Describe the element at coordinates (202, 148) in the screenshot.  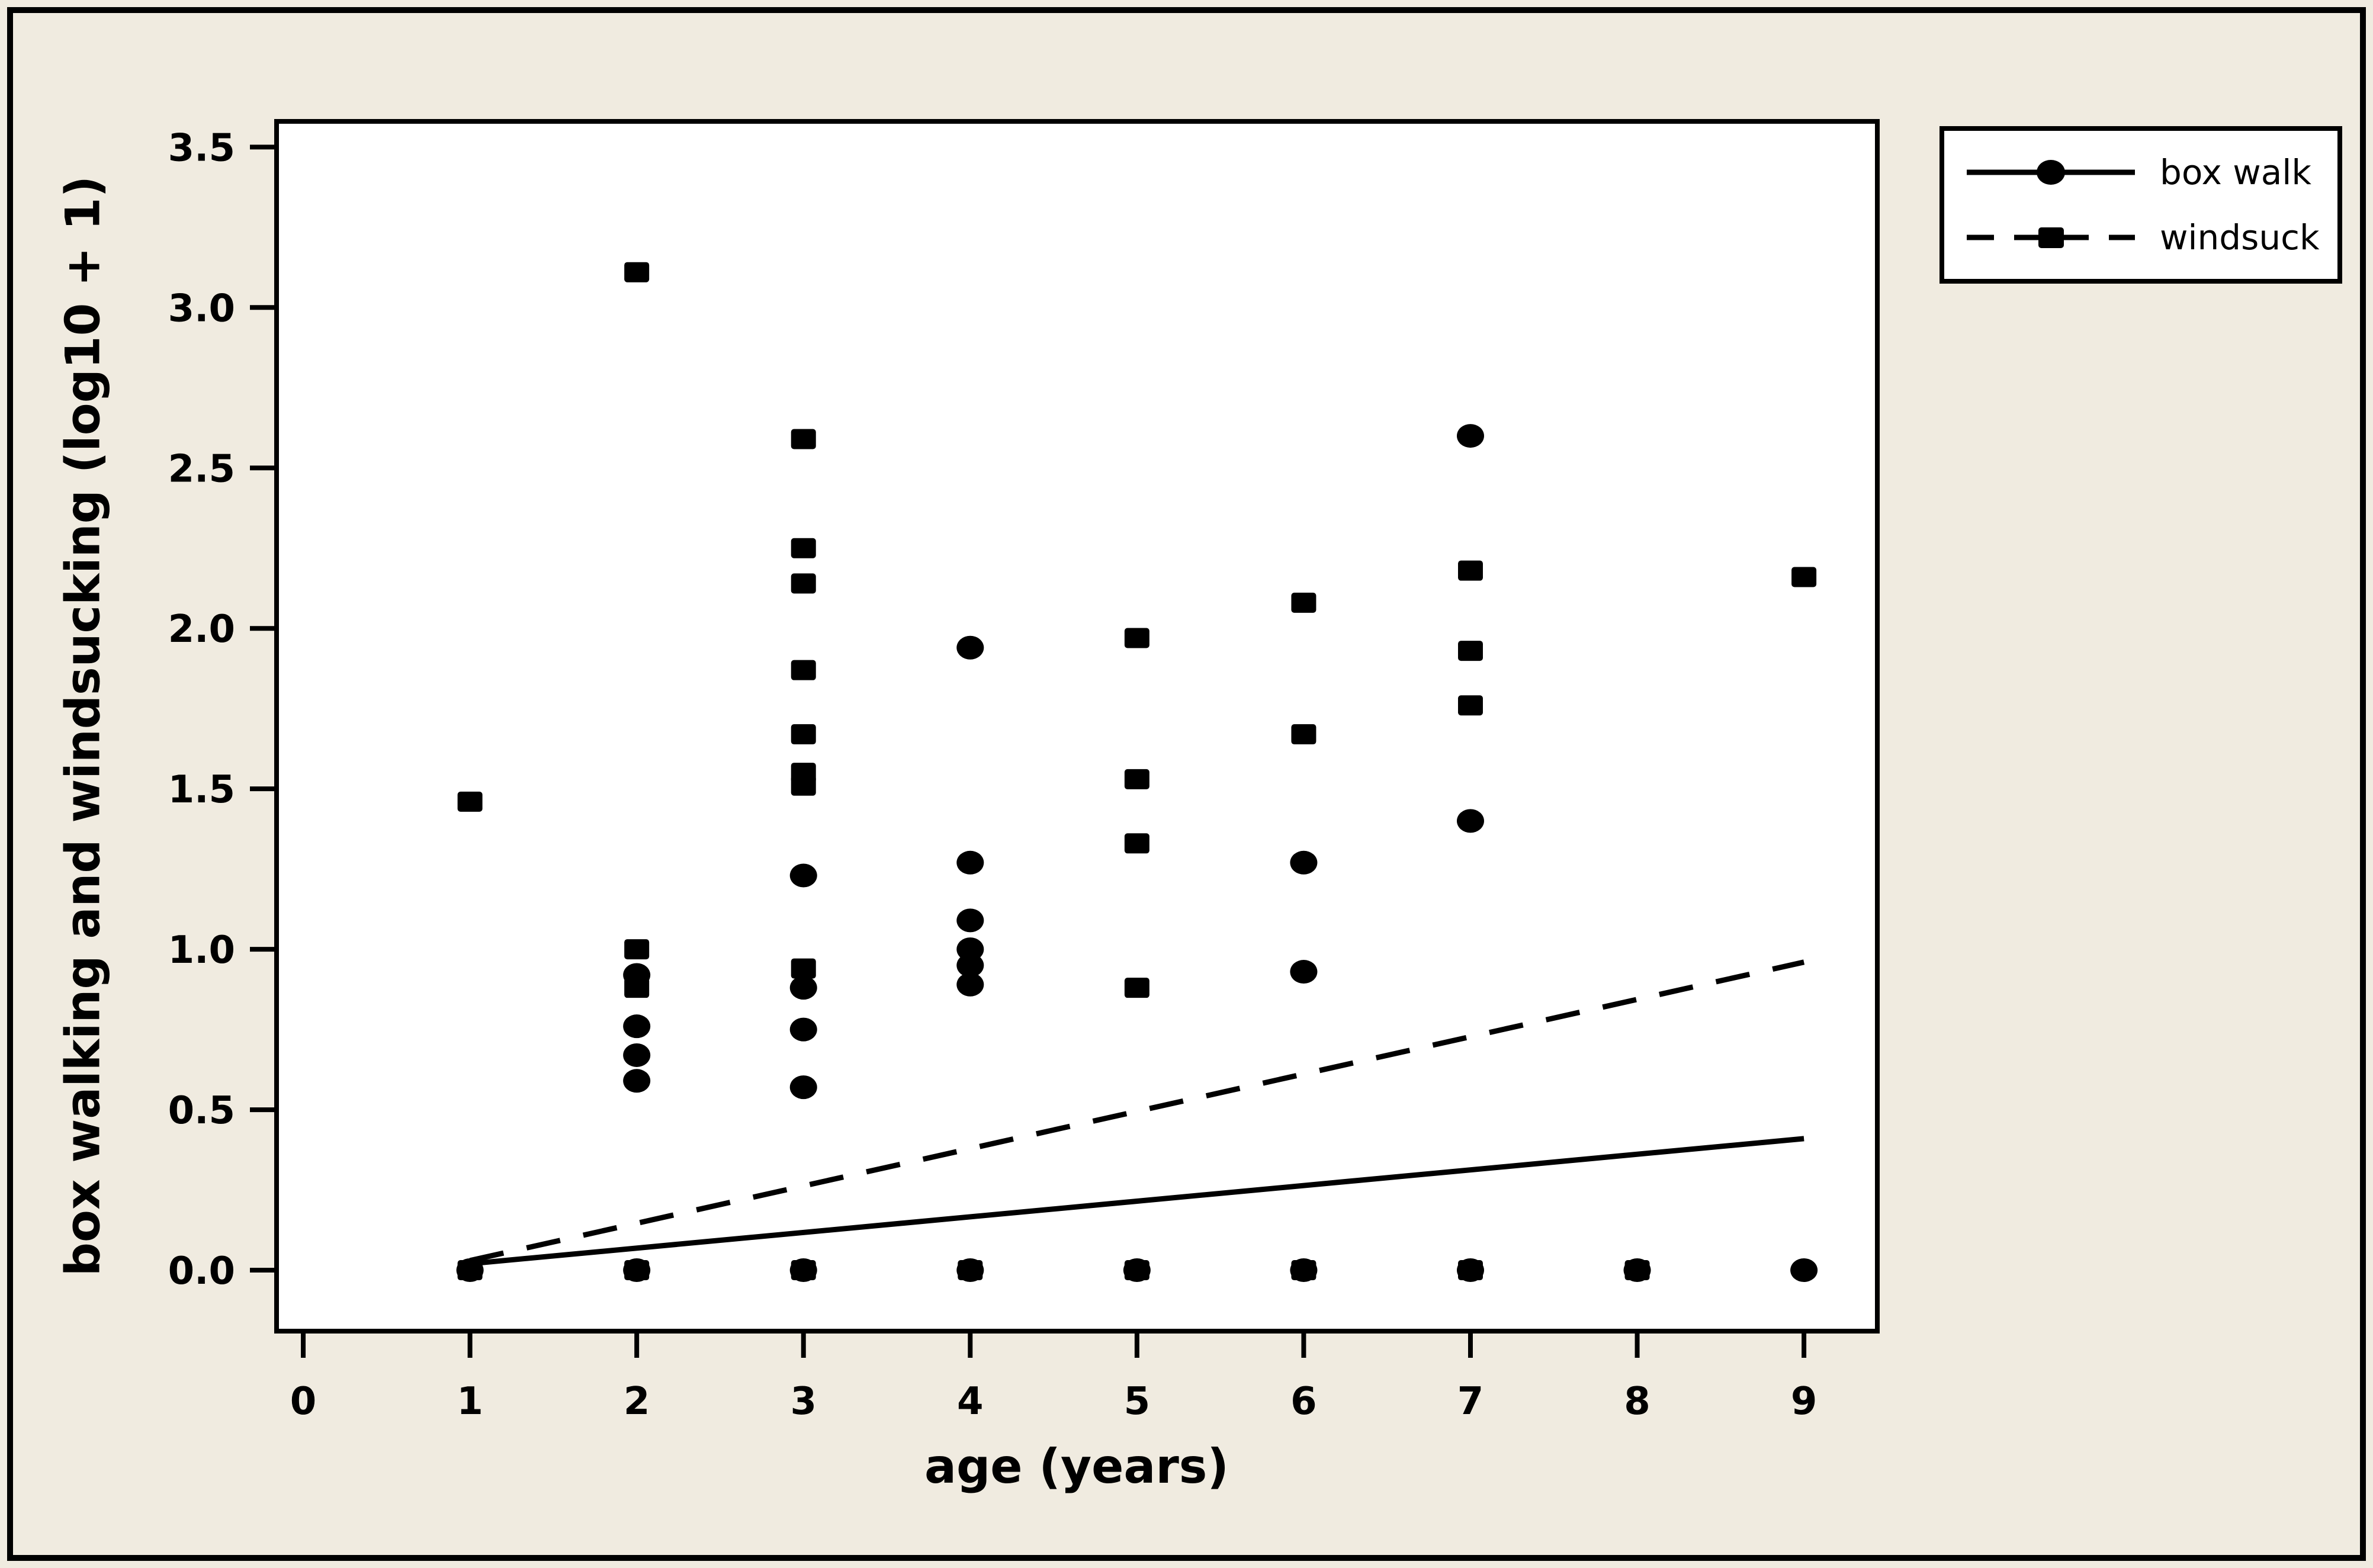
I see `y-tick-label: 3.5` at that location.